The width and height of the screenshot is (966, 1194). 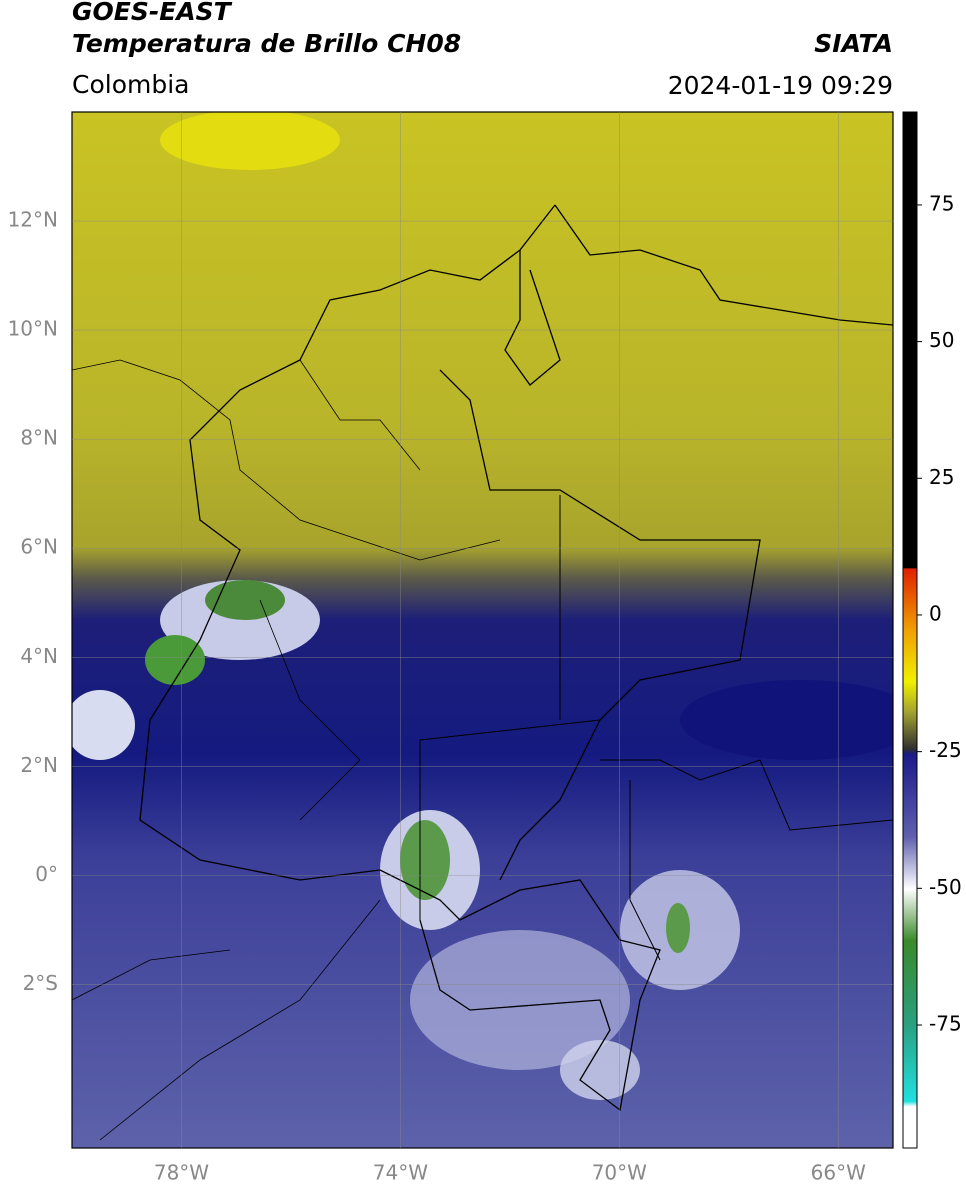 I want to click on lat-tick-label: 0°, so click(x=46, y=874).